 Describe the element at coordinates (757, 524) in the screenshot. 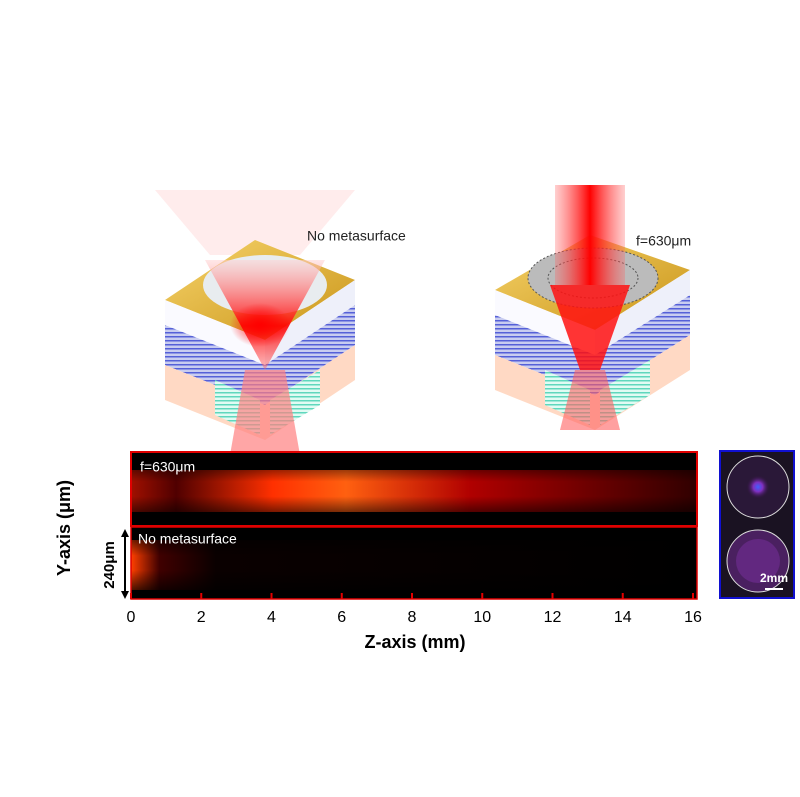

I see `inset` at that location.